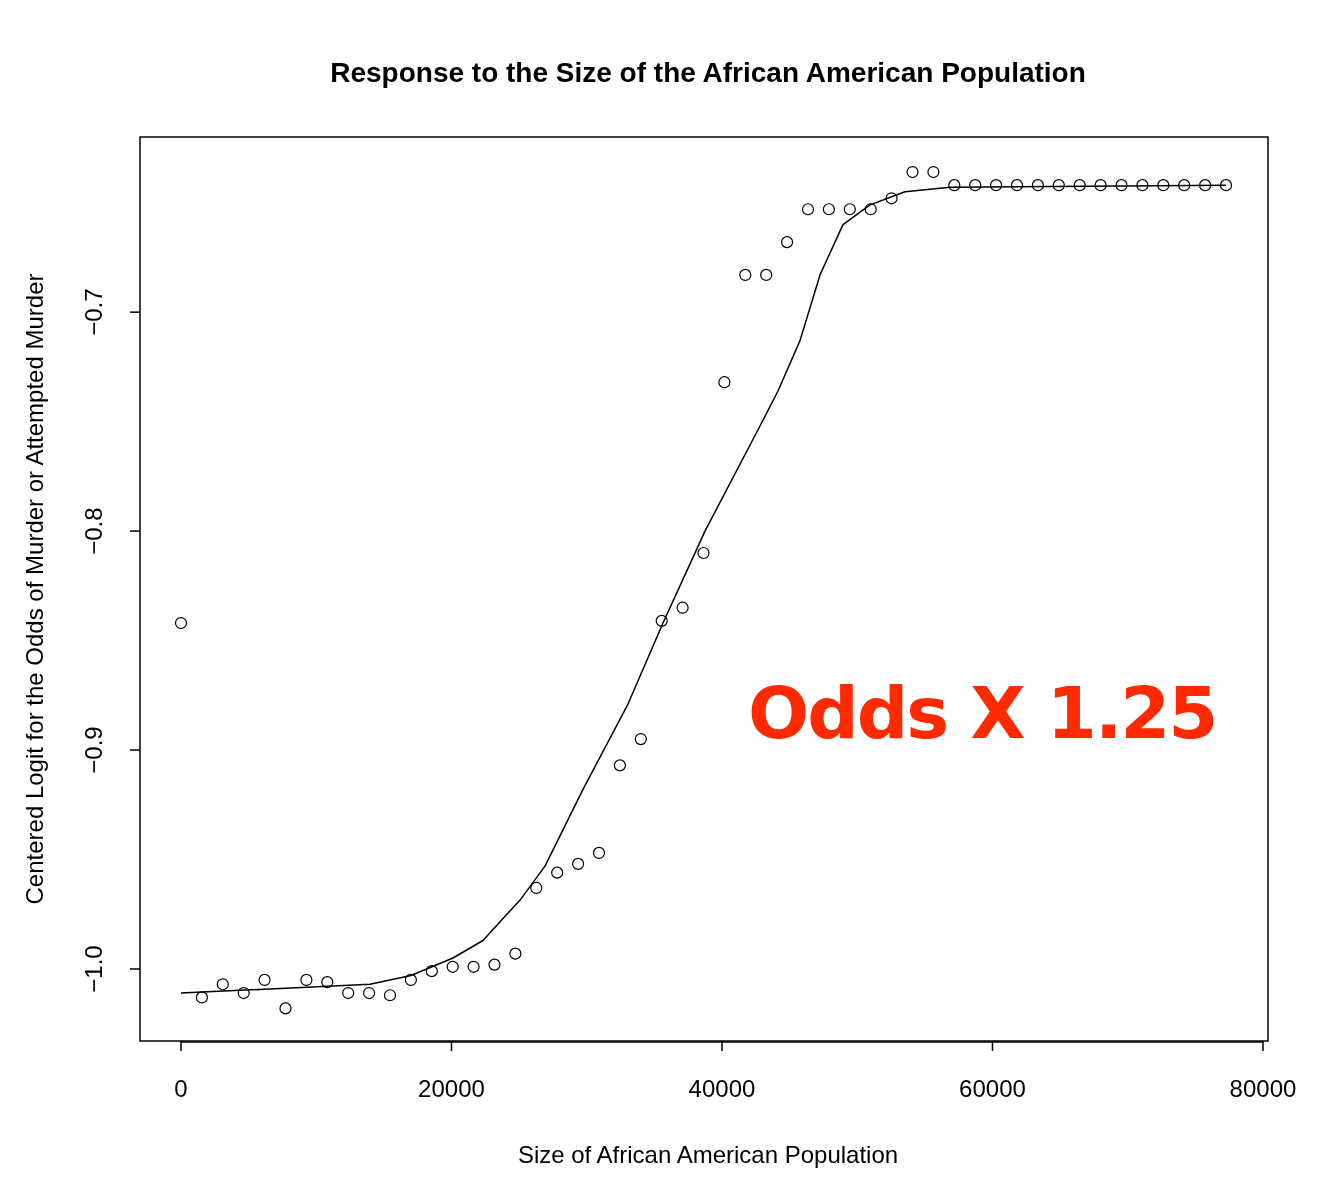 This screenshot has width=1320, height=1199. Describe the element at coordinates (1263, 1088) in the screenshot. I see `x-tick-label: 80000` at that location.